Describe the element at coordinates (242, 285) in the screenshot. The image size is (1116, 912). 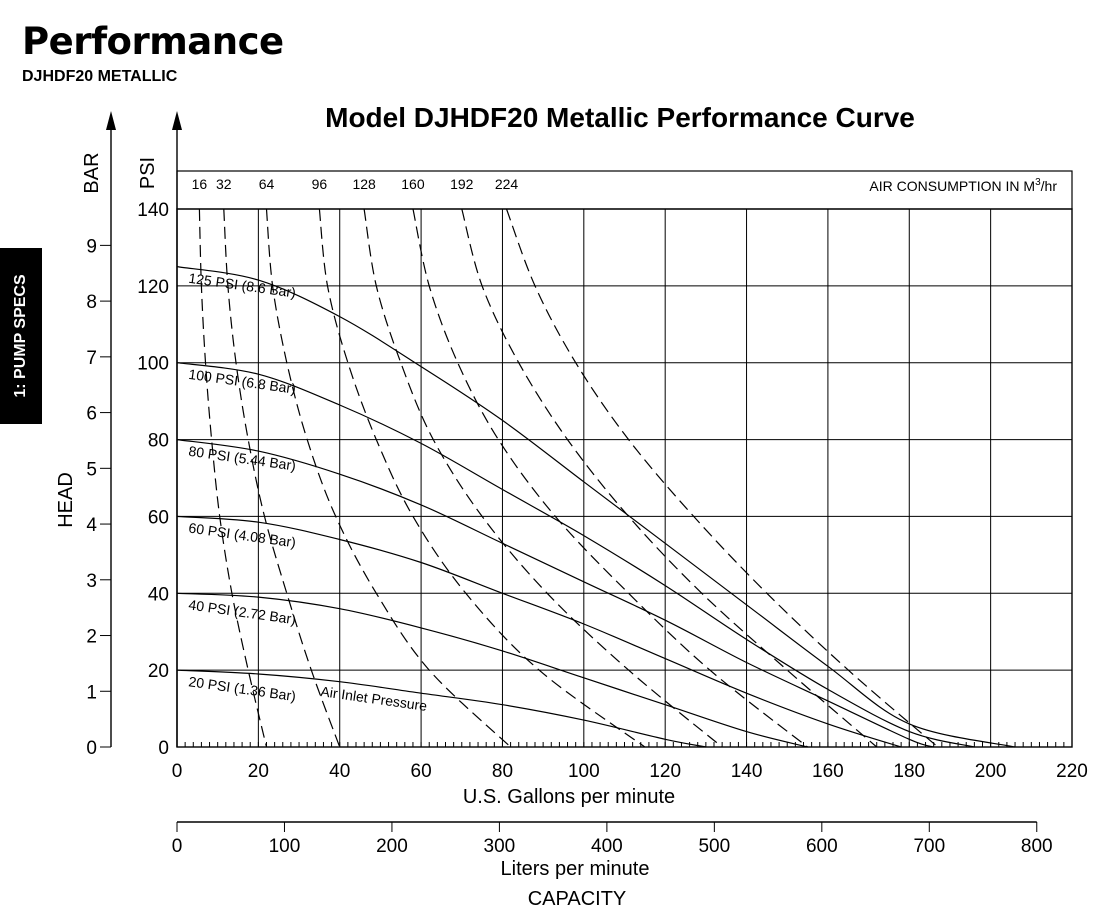
I see `pressure-curve-label: 125 PSI (8.6 Bar)` at that location.